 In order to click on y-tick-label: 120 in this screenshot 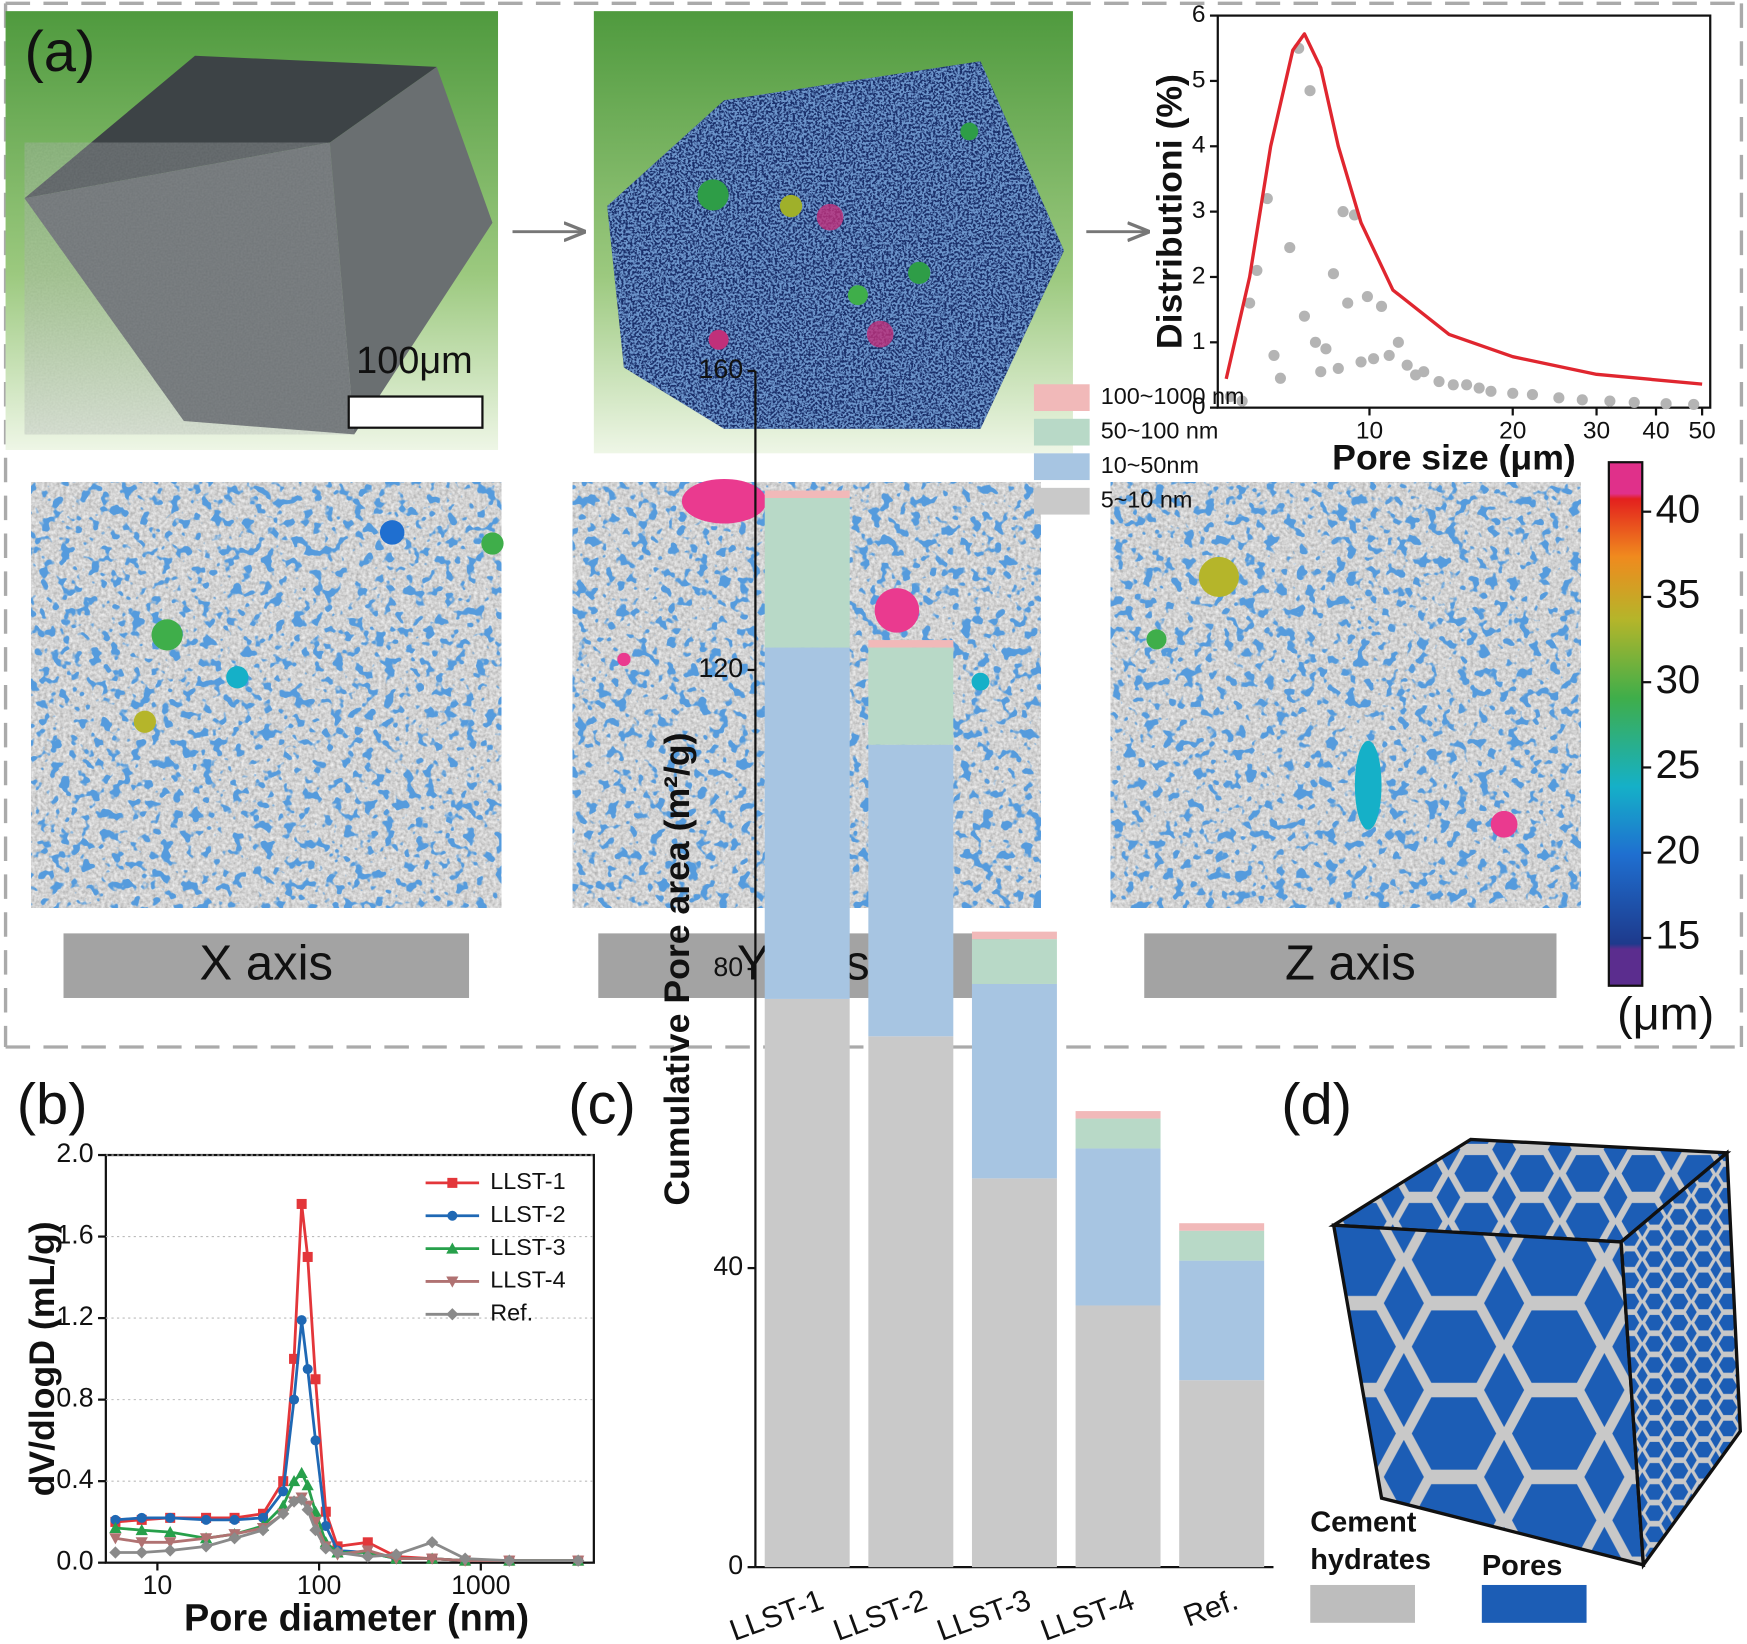, I will do `click(721, 668)`.